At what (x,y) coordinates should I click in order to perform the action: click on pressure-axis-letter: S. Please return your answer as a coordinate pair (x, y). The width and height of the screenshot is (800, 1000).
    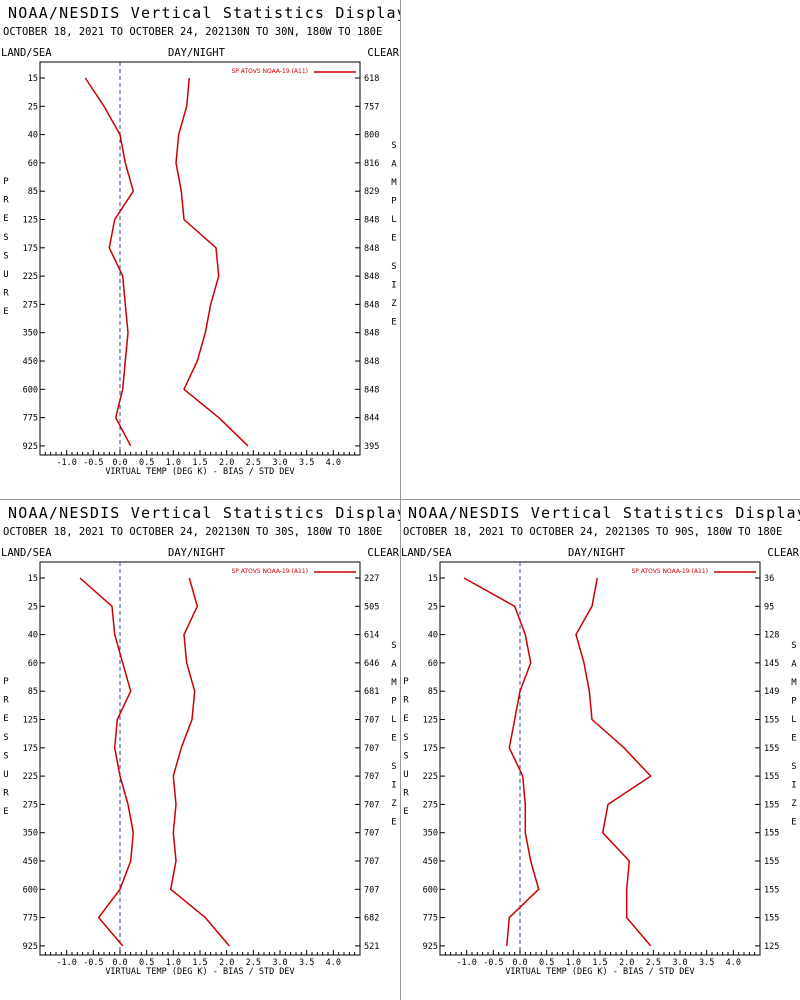
    Looking at the image, I should click on (405, 756).